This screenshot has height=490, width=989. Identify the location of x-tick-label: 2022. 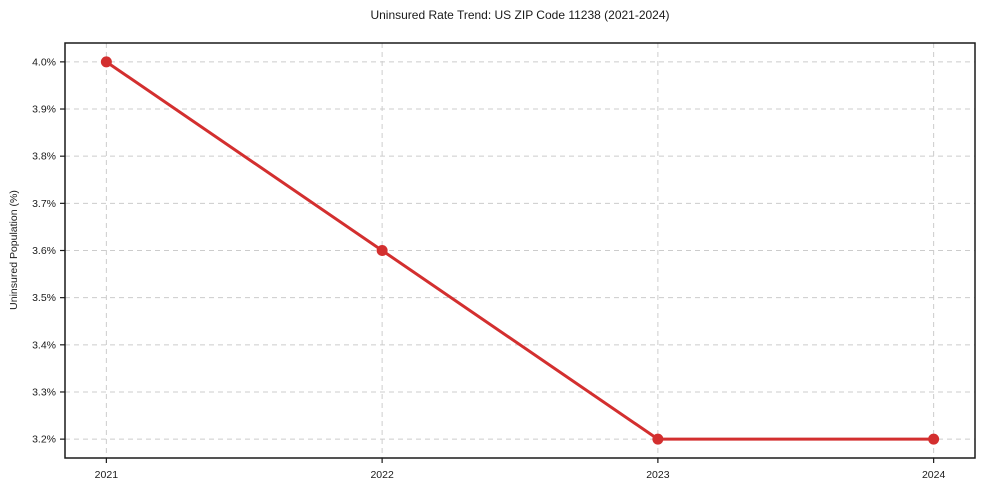
(382, 475).